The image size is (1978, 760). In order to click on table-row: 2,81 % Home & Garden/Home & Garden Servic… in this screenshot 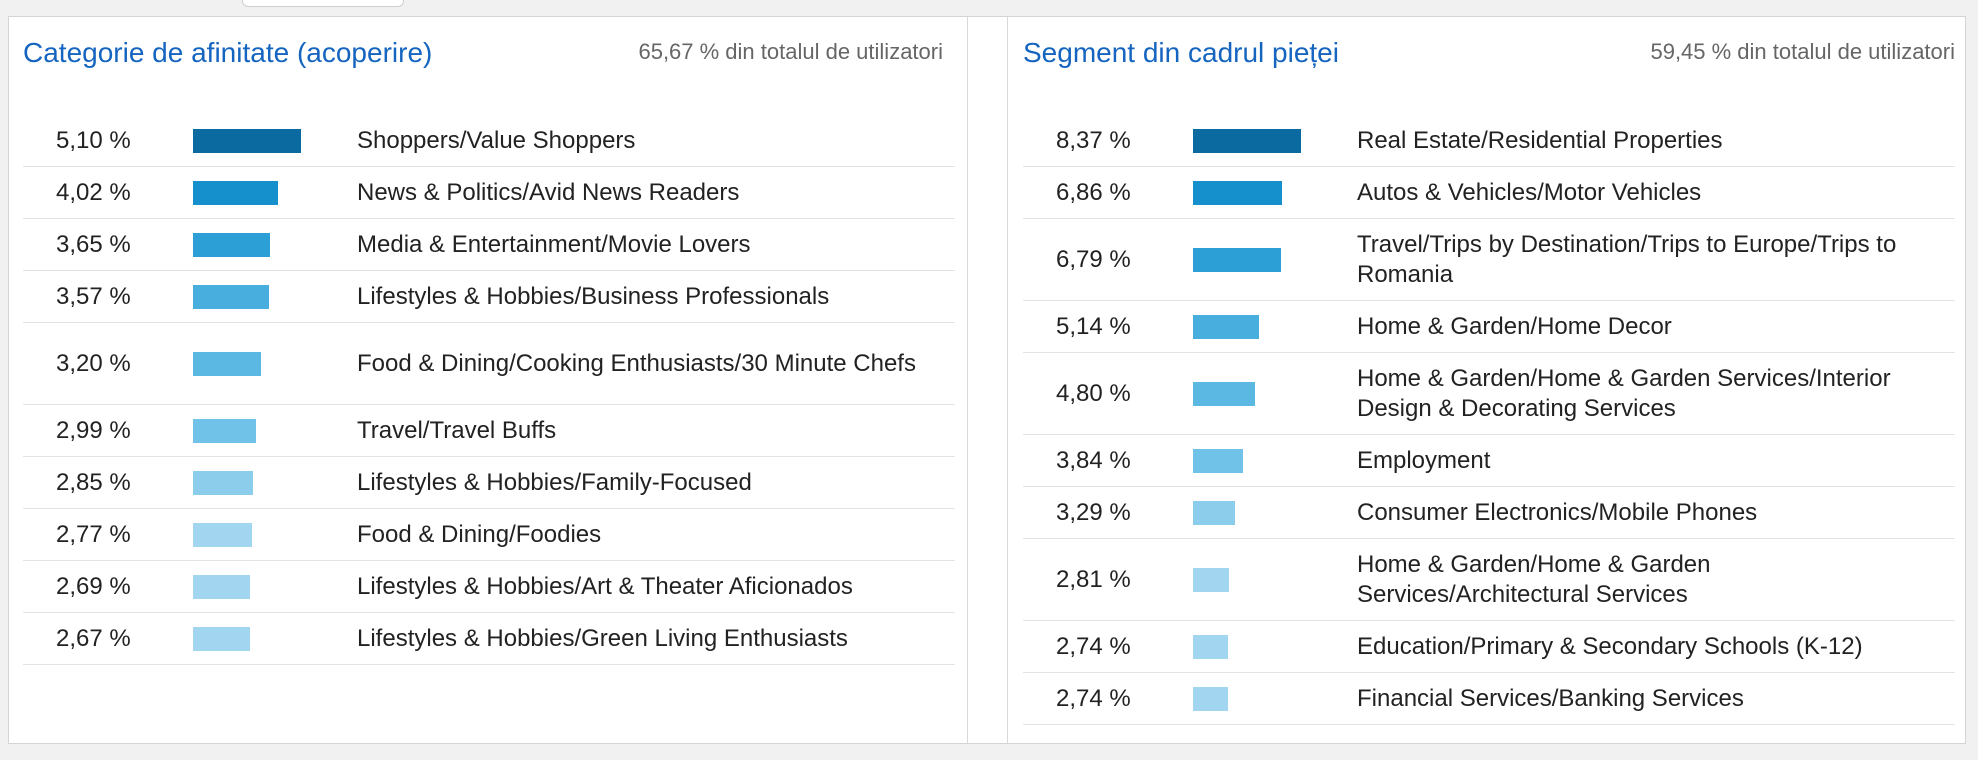, I will do `click(1489, 580)`.